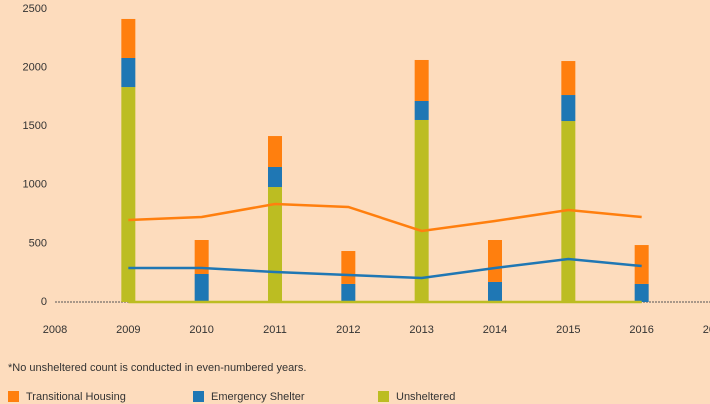  I want to click on legend-label: Transitional Housing, so click(76, 397).